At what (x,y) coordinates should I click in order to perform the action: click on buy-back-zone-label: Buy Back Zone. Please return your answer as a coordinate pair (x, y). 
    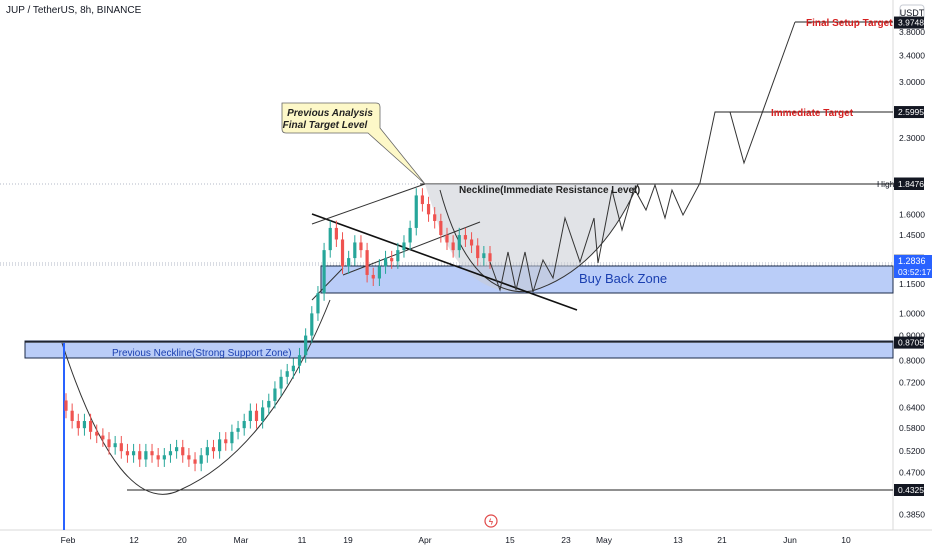
    Looking at the image, I should click on (623, 278).